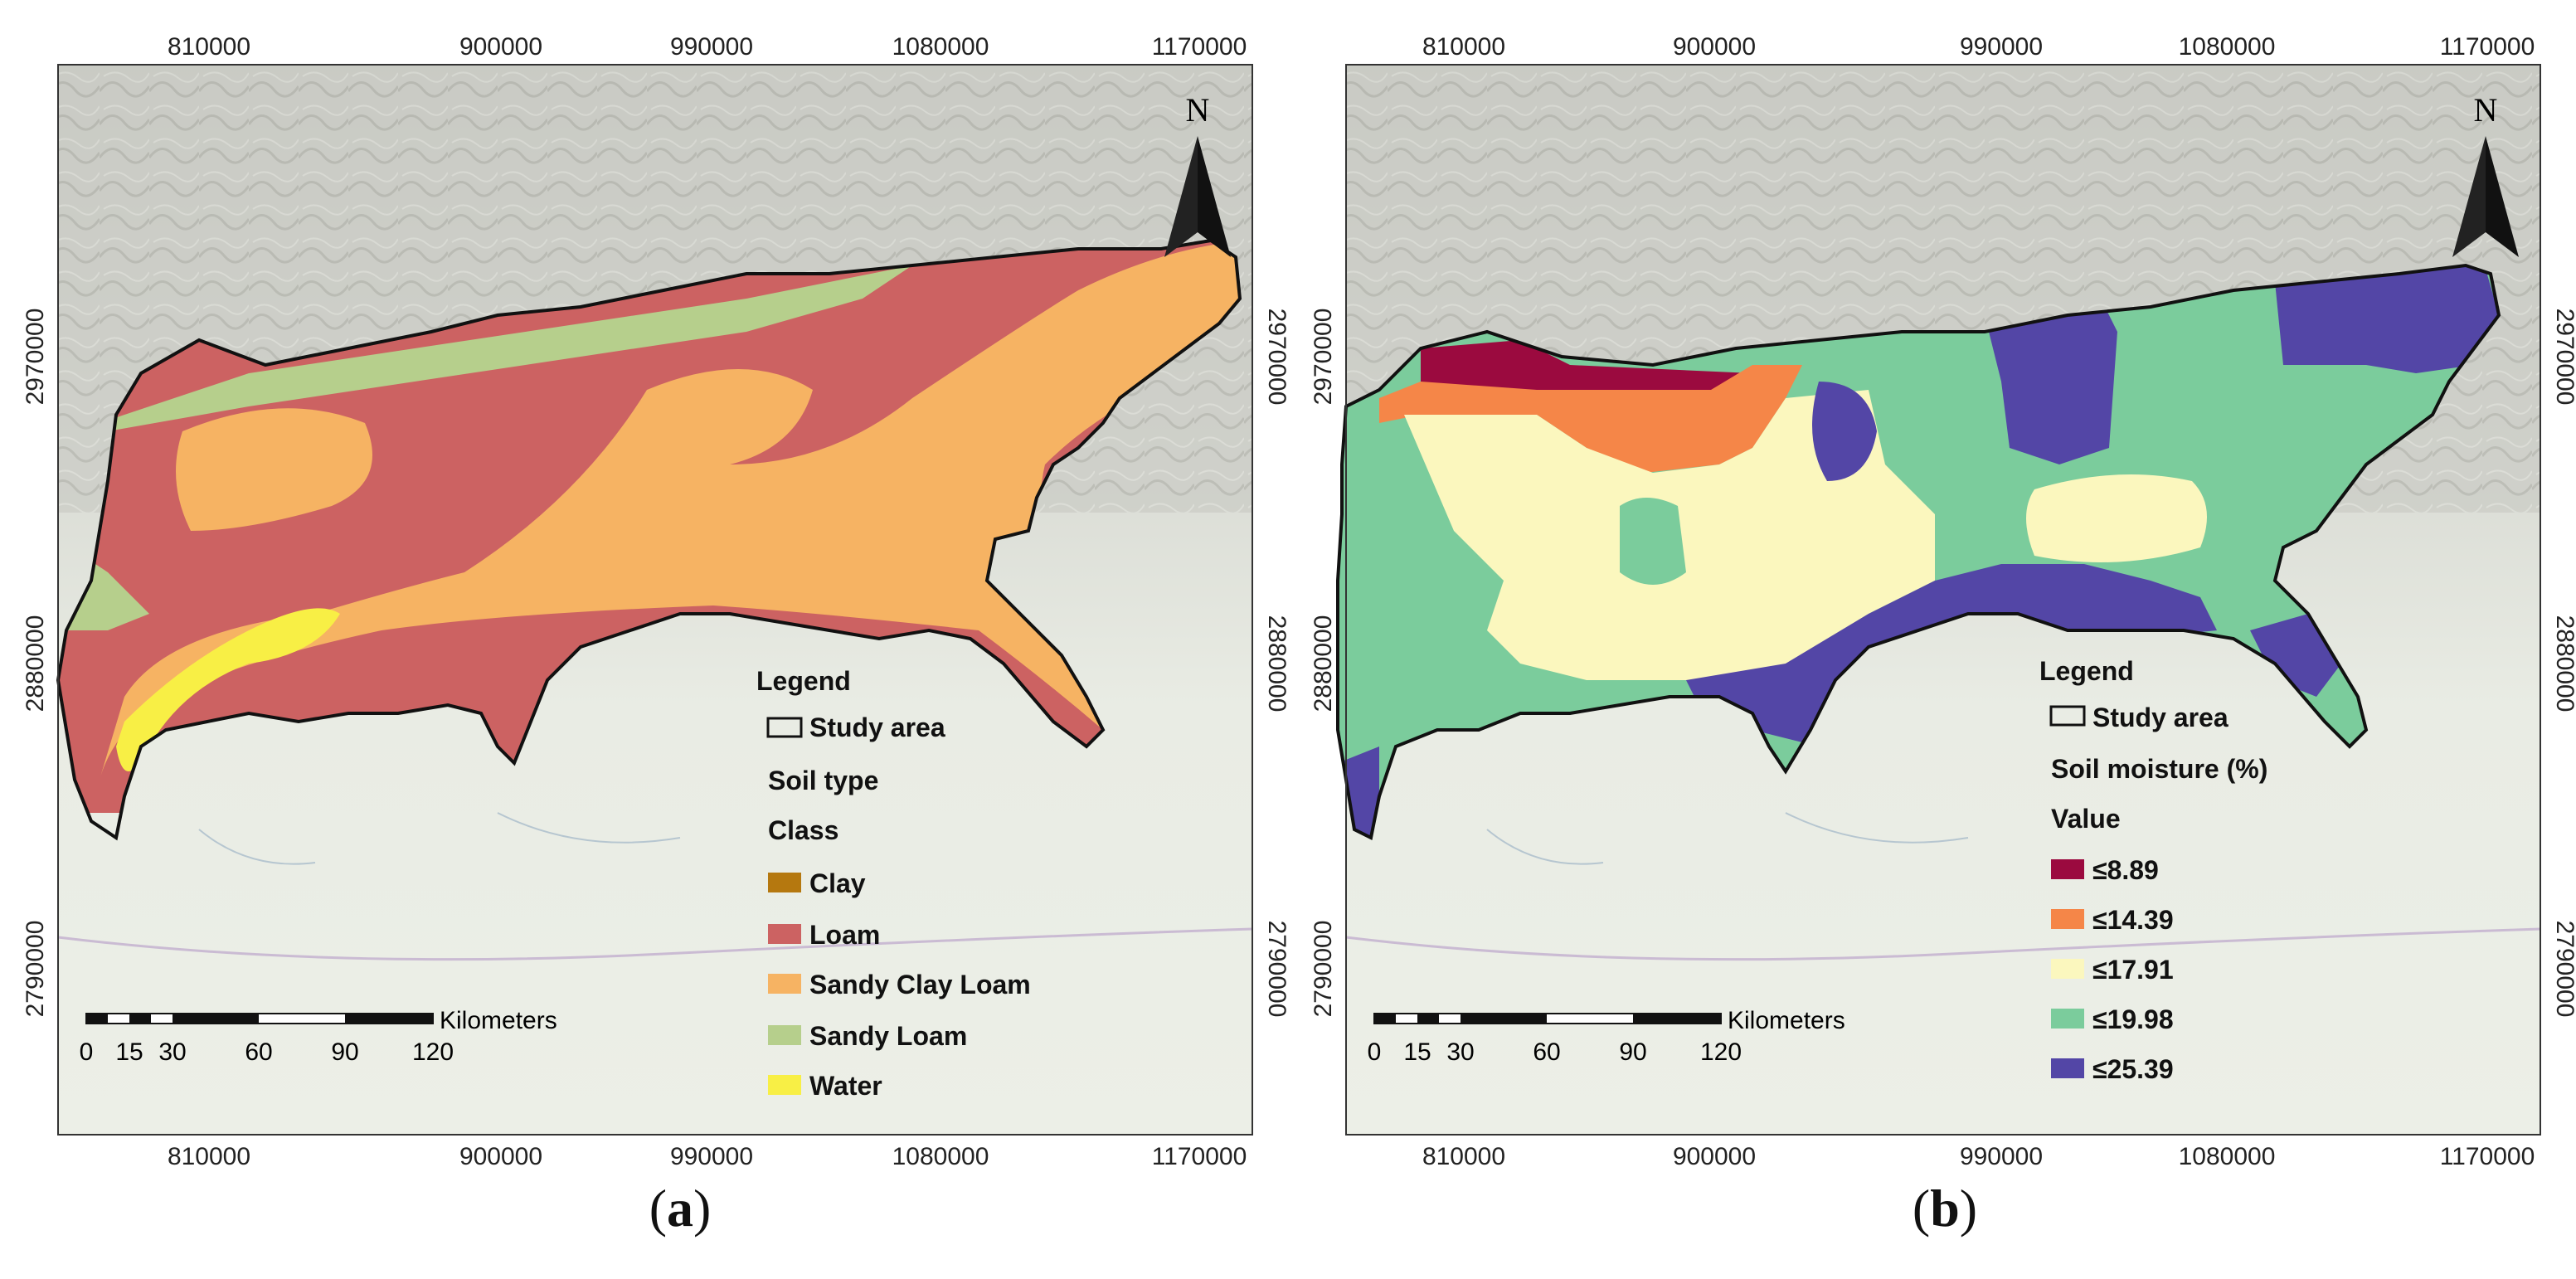 This screenshot has width=2576, height=1279. I want to click on caption-b-open: (, so click(1922, 1209).